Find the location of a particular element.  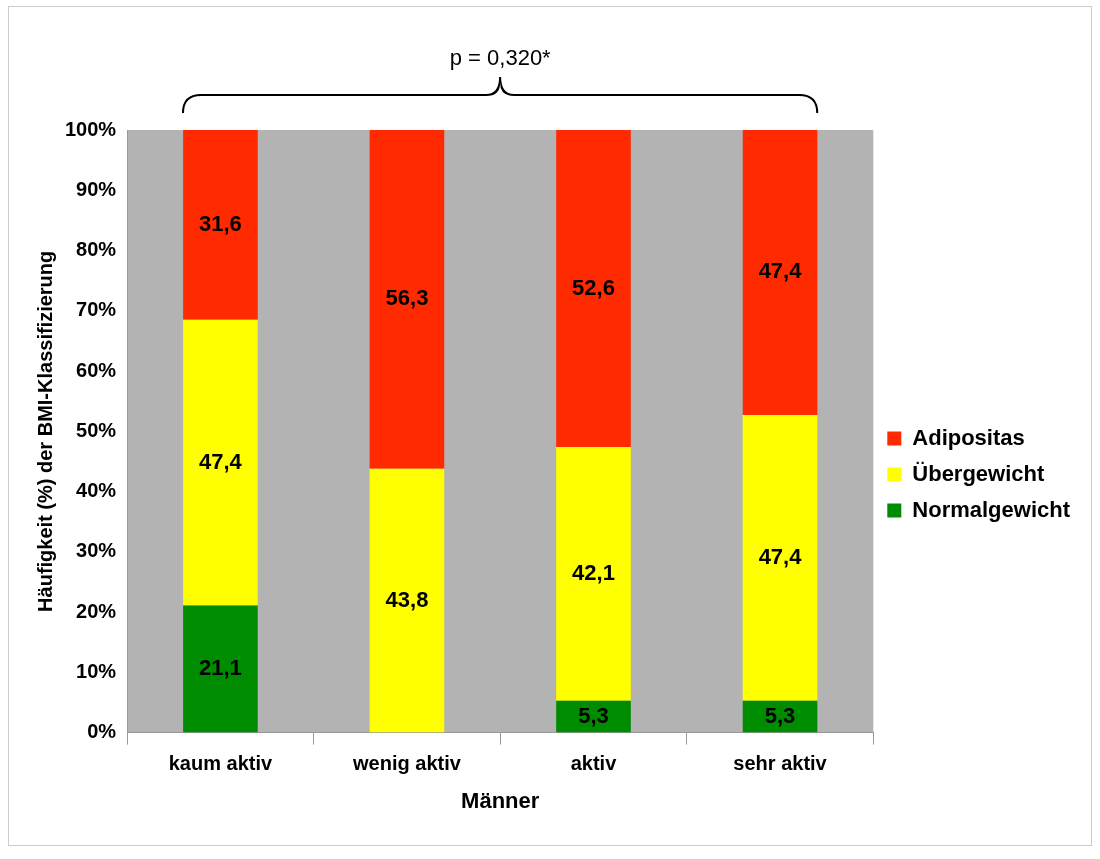

data-label: 43,8 is located at coordinates (407, 599).